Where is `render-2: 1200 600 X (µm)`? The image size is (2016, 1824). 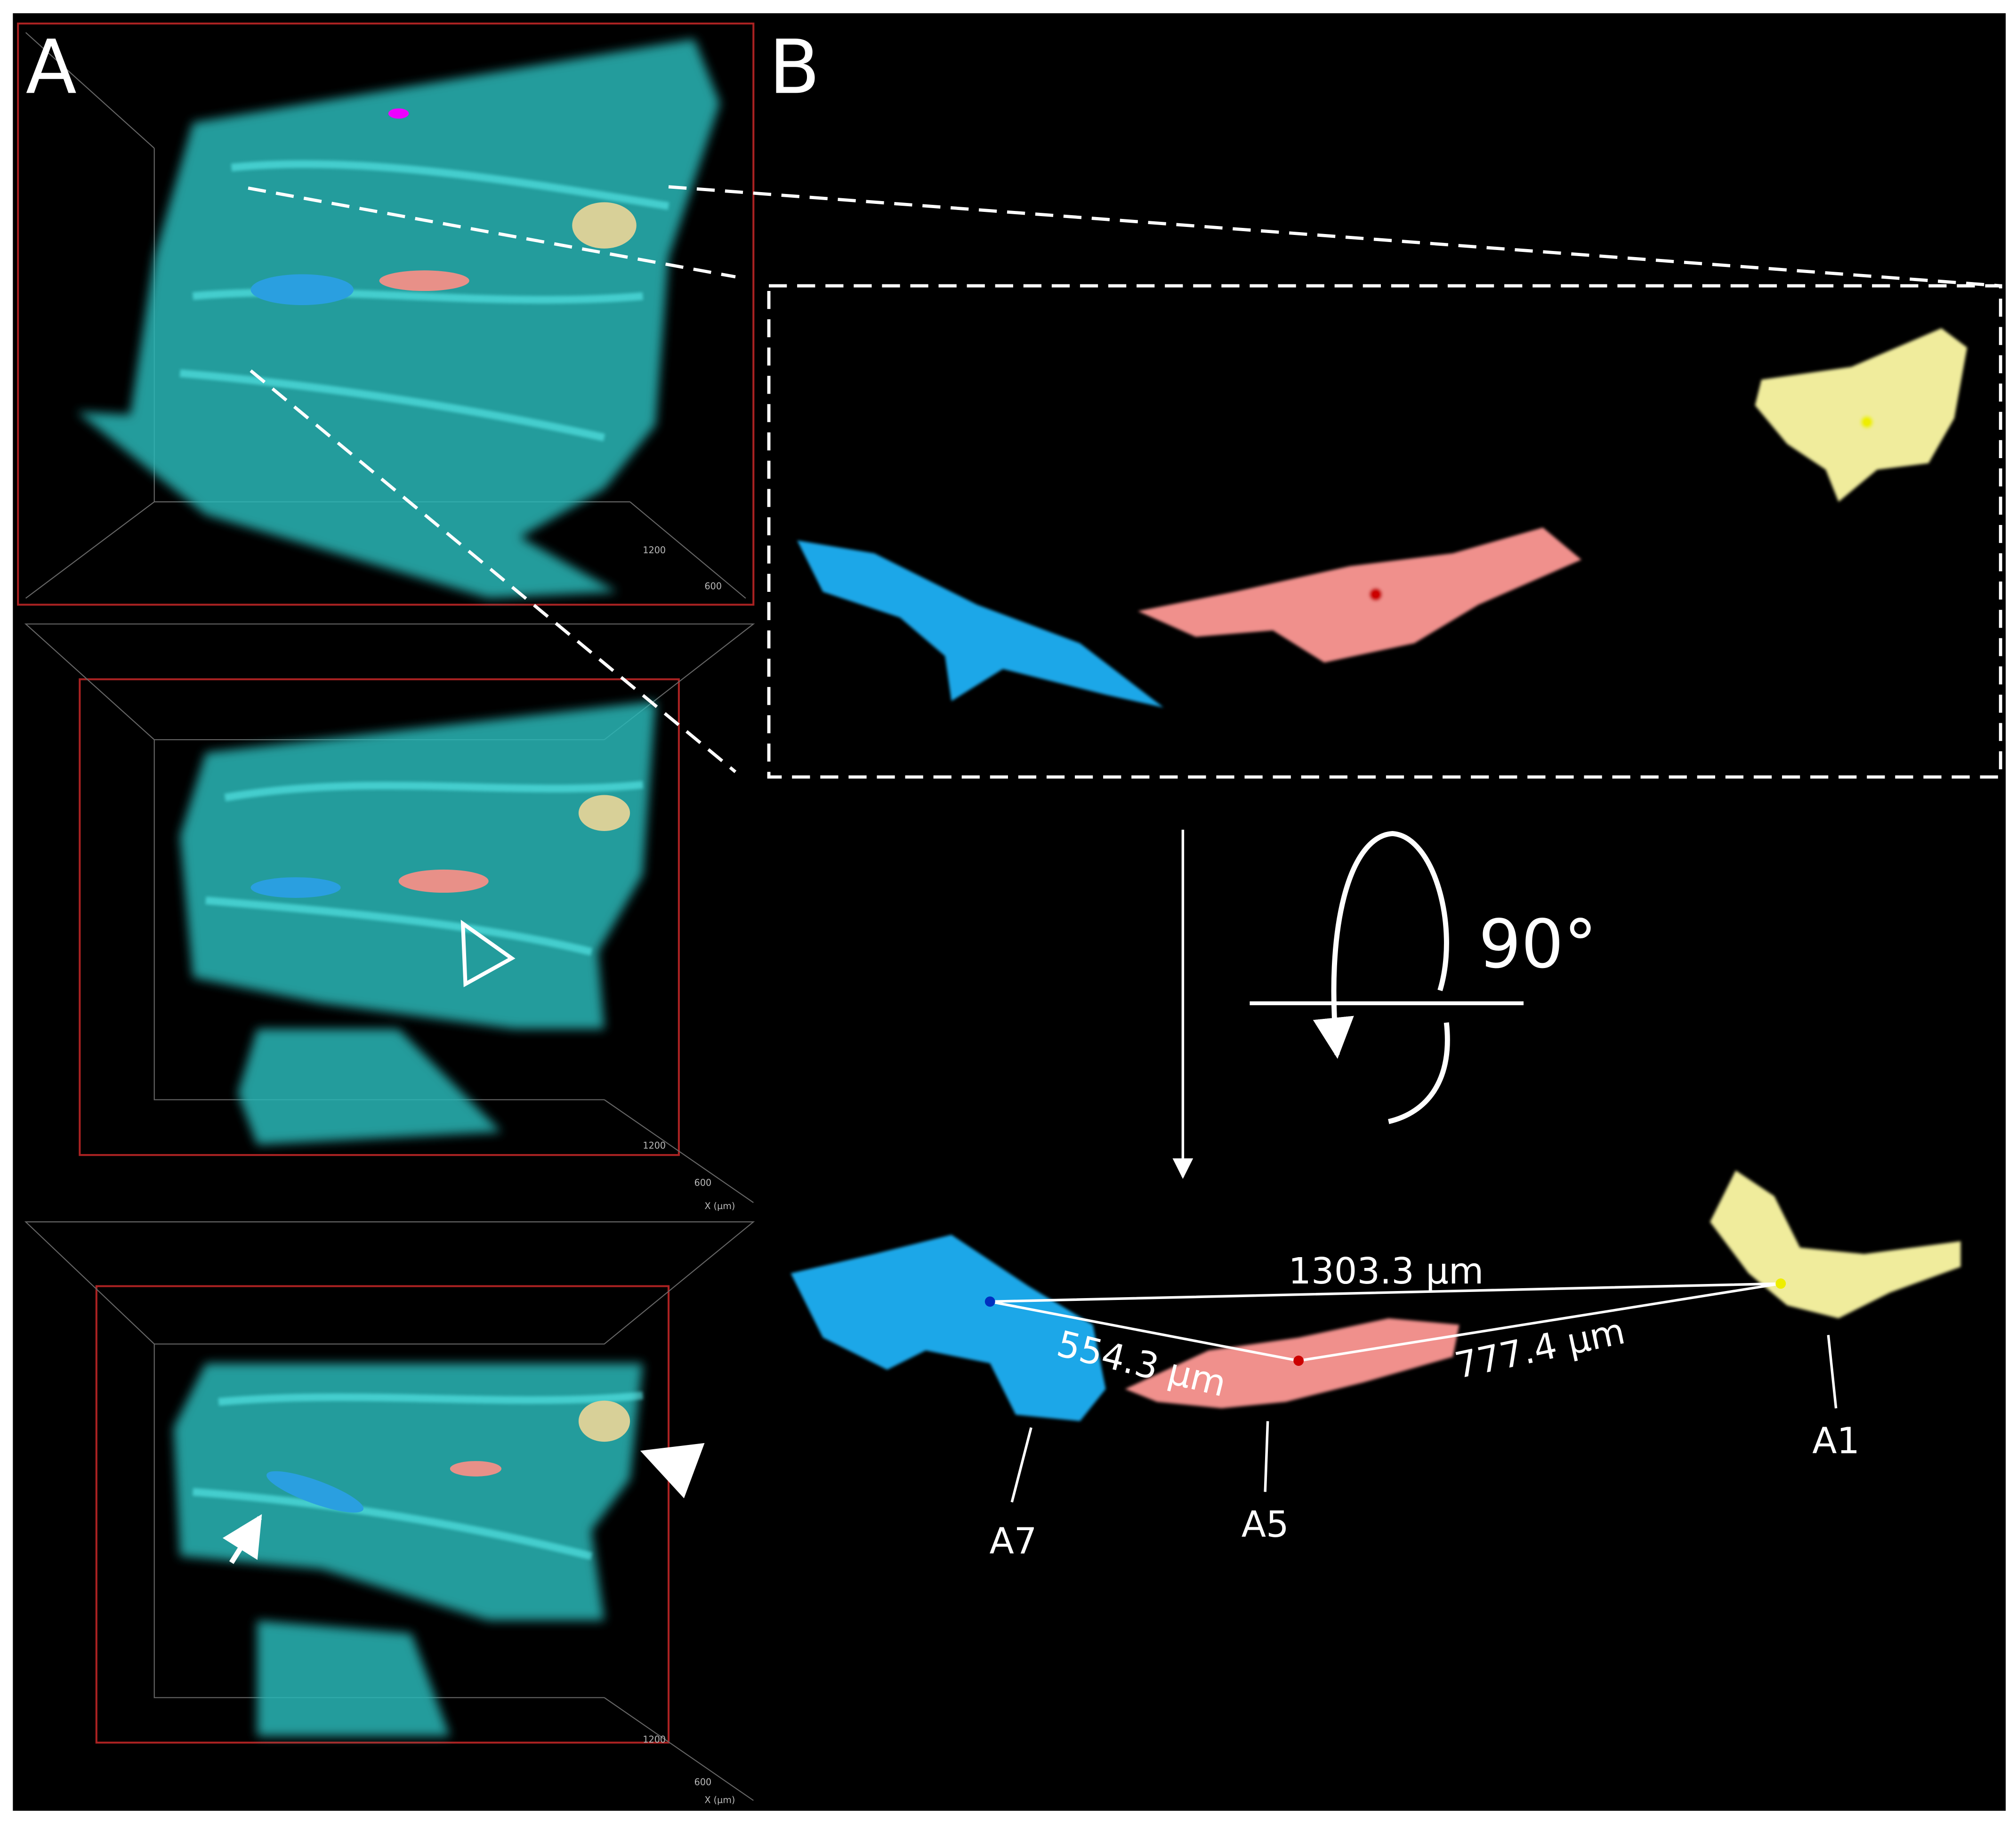
render-2: 1200 600 X (µm) is located at coordinates (389, 917).